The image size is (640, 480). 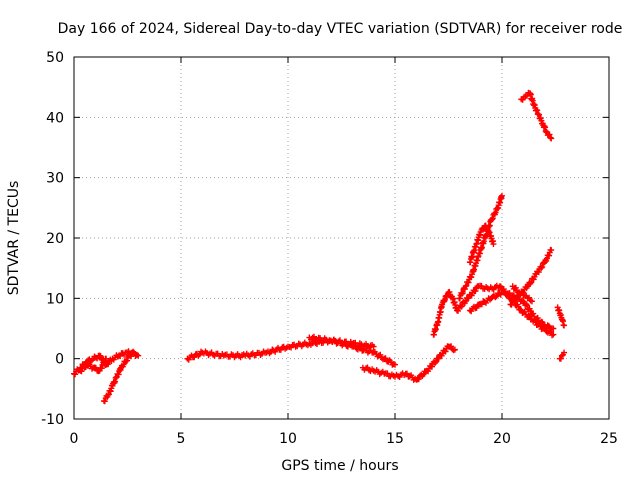 What do you see at coordinates (288, 439) in the screenshot?
I see `x-tick-label: 10` at bounding box center [288, 439].